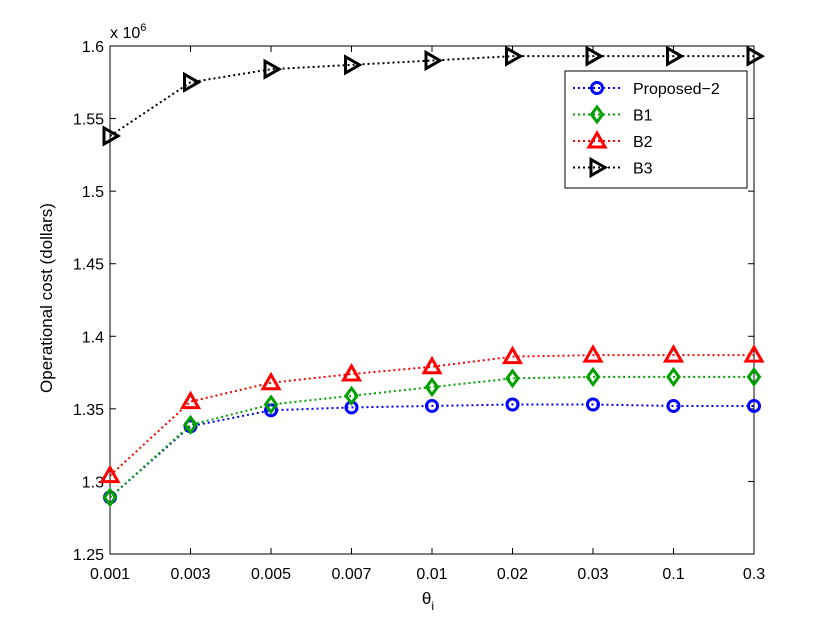 This screenshot has height=624, width=830. I want to click on x-tick-label: 0.007, so click(351, 574).